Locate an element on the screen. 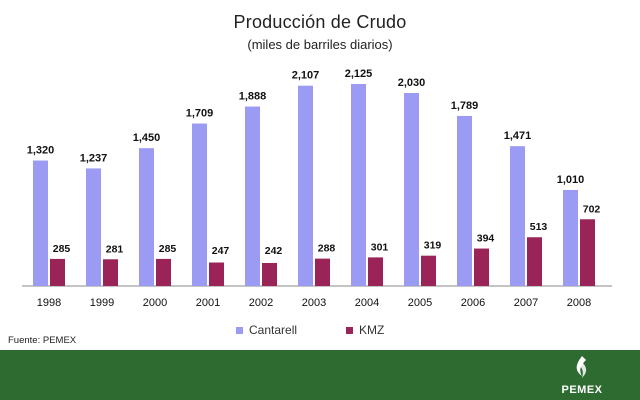 Image resolution: width=640 pixels, height=400 pixels. bar-cantarell-2007 is located at coordinates (517, 216).